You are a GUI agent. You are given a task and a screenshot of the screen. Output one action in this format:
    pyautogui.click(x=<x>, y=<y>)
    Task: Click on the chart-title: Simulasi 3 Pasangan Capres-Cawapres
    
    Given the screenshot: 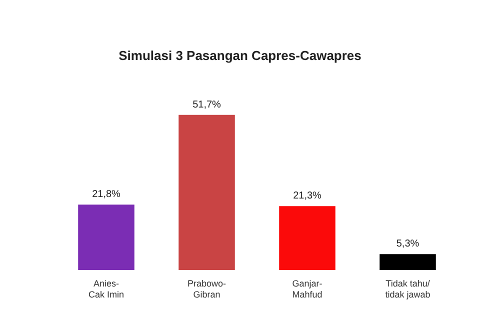 What is the action you would take?
    pyautogui.click(x=240, y=55)
    